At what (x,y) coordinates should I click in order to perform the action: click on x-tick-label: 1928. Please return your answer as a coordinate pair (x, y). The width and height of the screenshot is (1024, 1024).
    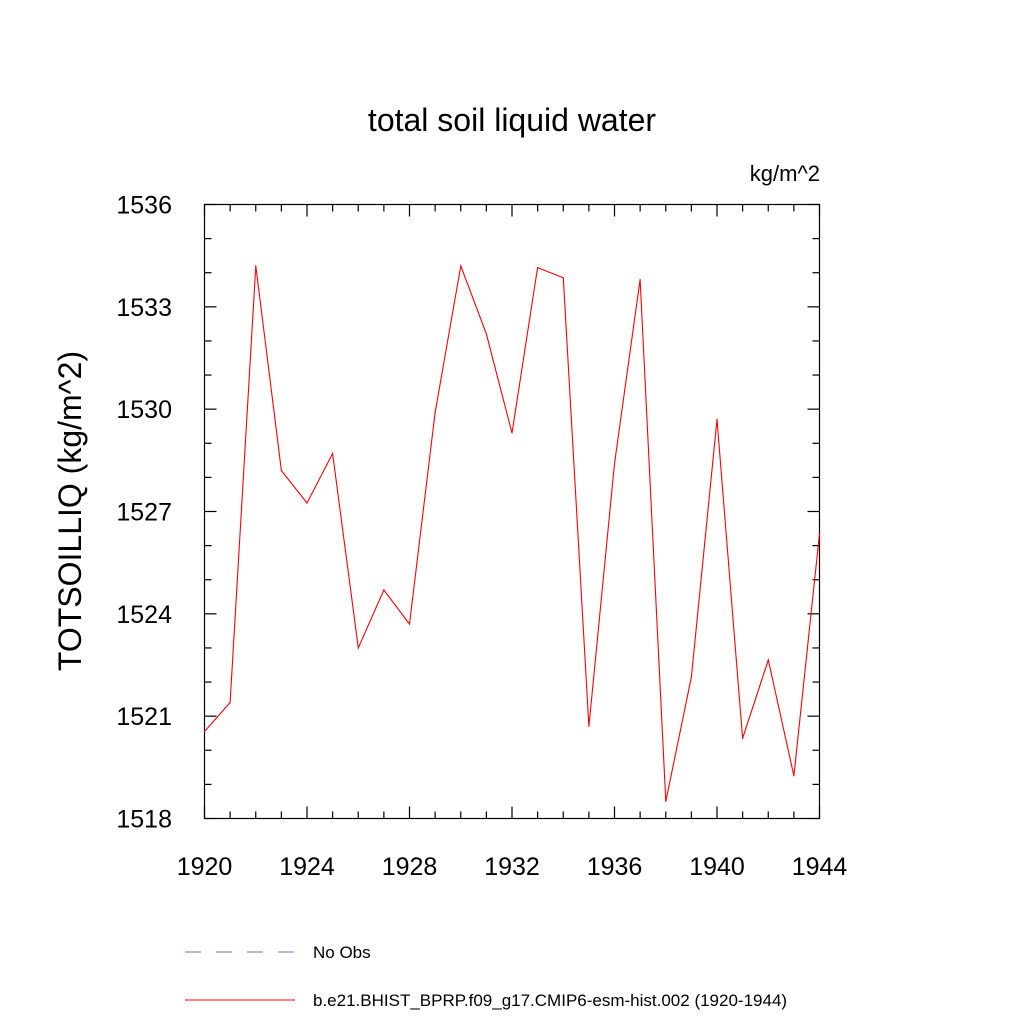
    Looking at the image, I should click on (410, 867).